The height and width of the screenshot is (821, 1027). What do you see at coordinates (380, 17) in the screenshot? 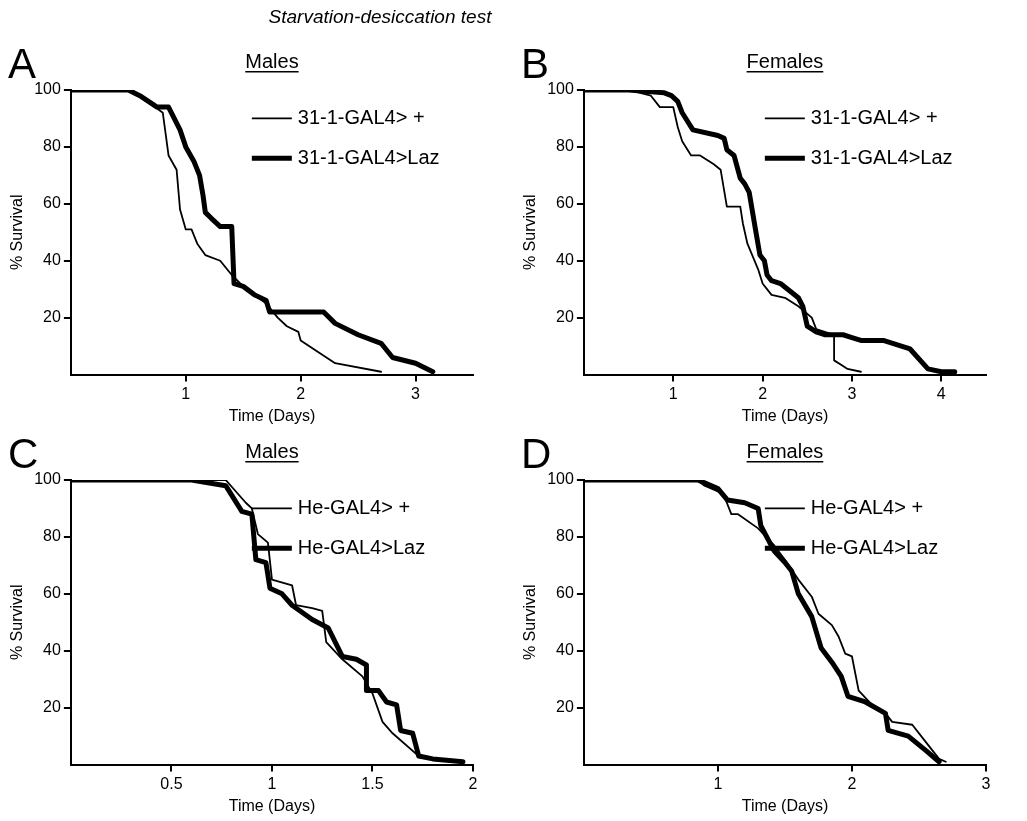
I see `text: Starvation-desiccation test` at bounding box center [380, 17].